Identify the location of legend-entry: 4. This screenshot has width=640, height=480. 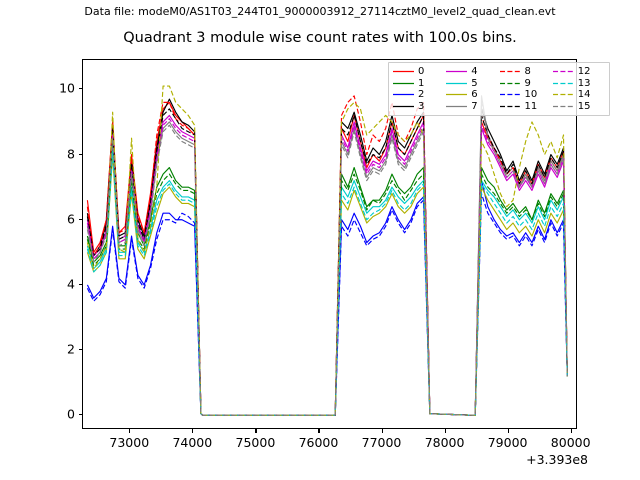
(472, 72).